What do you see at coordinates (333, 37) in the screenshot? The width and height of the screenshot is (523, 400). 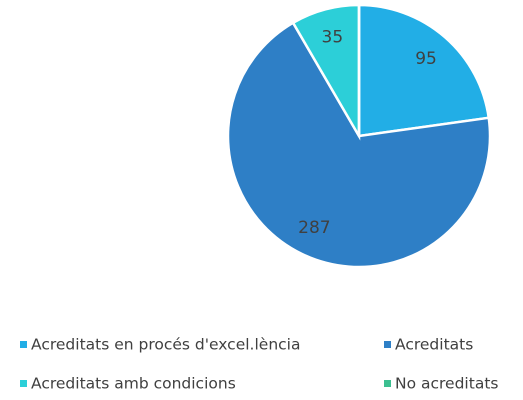 I see `data-label: 35` at bounding box center [333, 37].